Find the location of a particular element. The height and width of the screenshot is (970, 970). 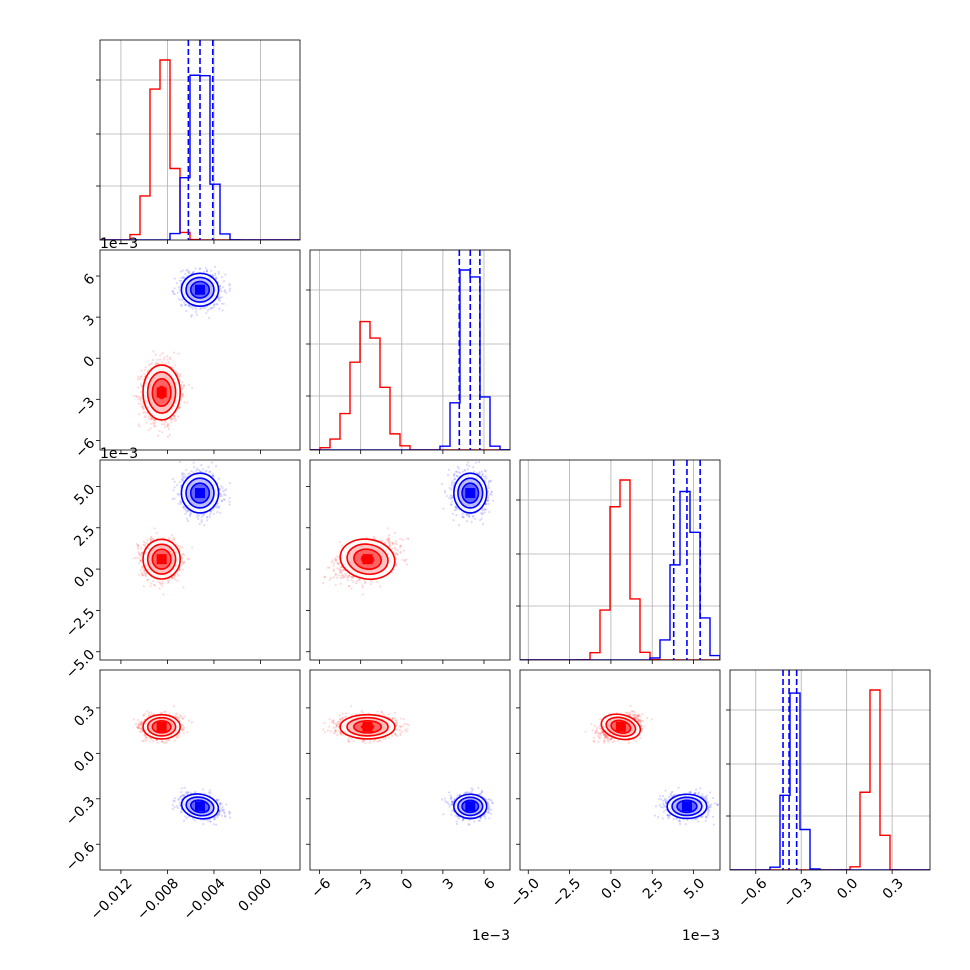

panel-background is located at coordinates (830, 770).